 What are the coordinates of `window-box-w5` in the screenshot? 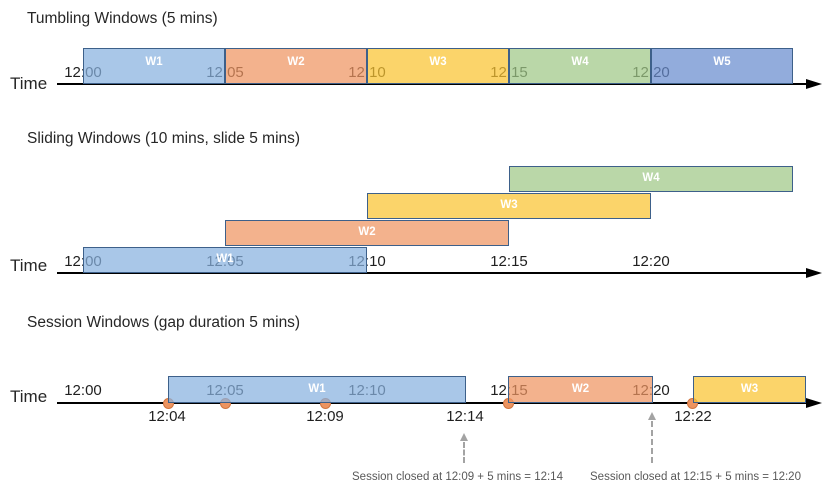 It's located at (722, 66).